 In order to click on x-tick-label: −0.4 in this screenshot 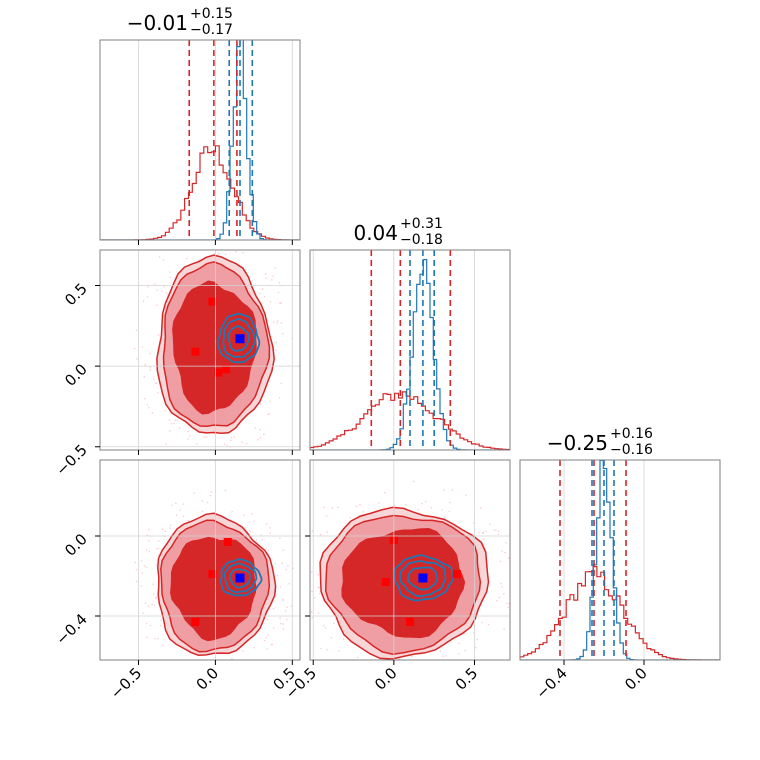, I will do `click(551, 683)`.